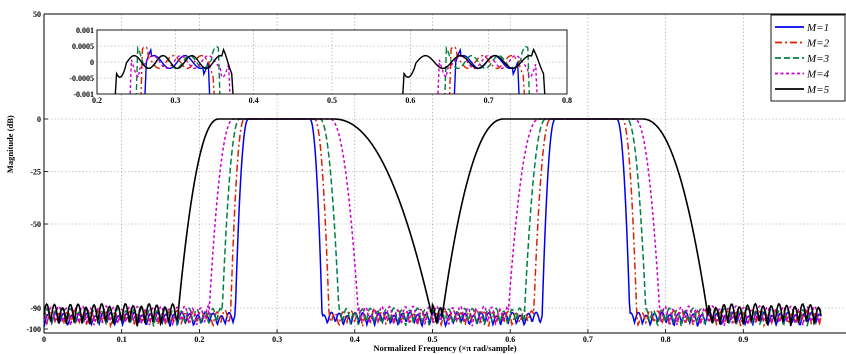  I want to click on x-tick-label: 0, so click(44, 339).